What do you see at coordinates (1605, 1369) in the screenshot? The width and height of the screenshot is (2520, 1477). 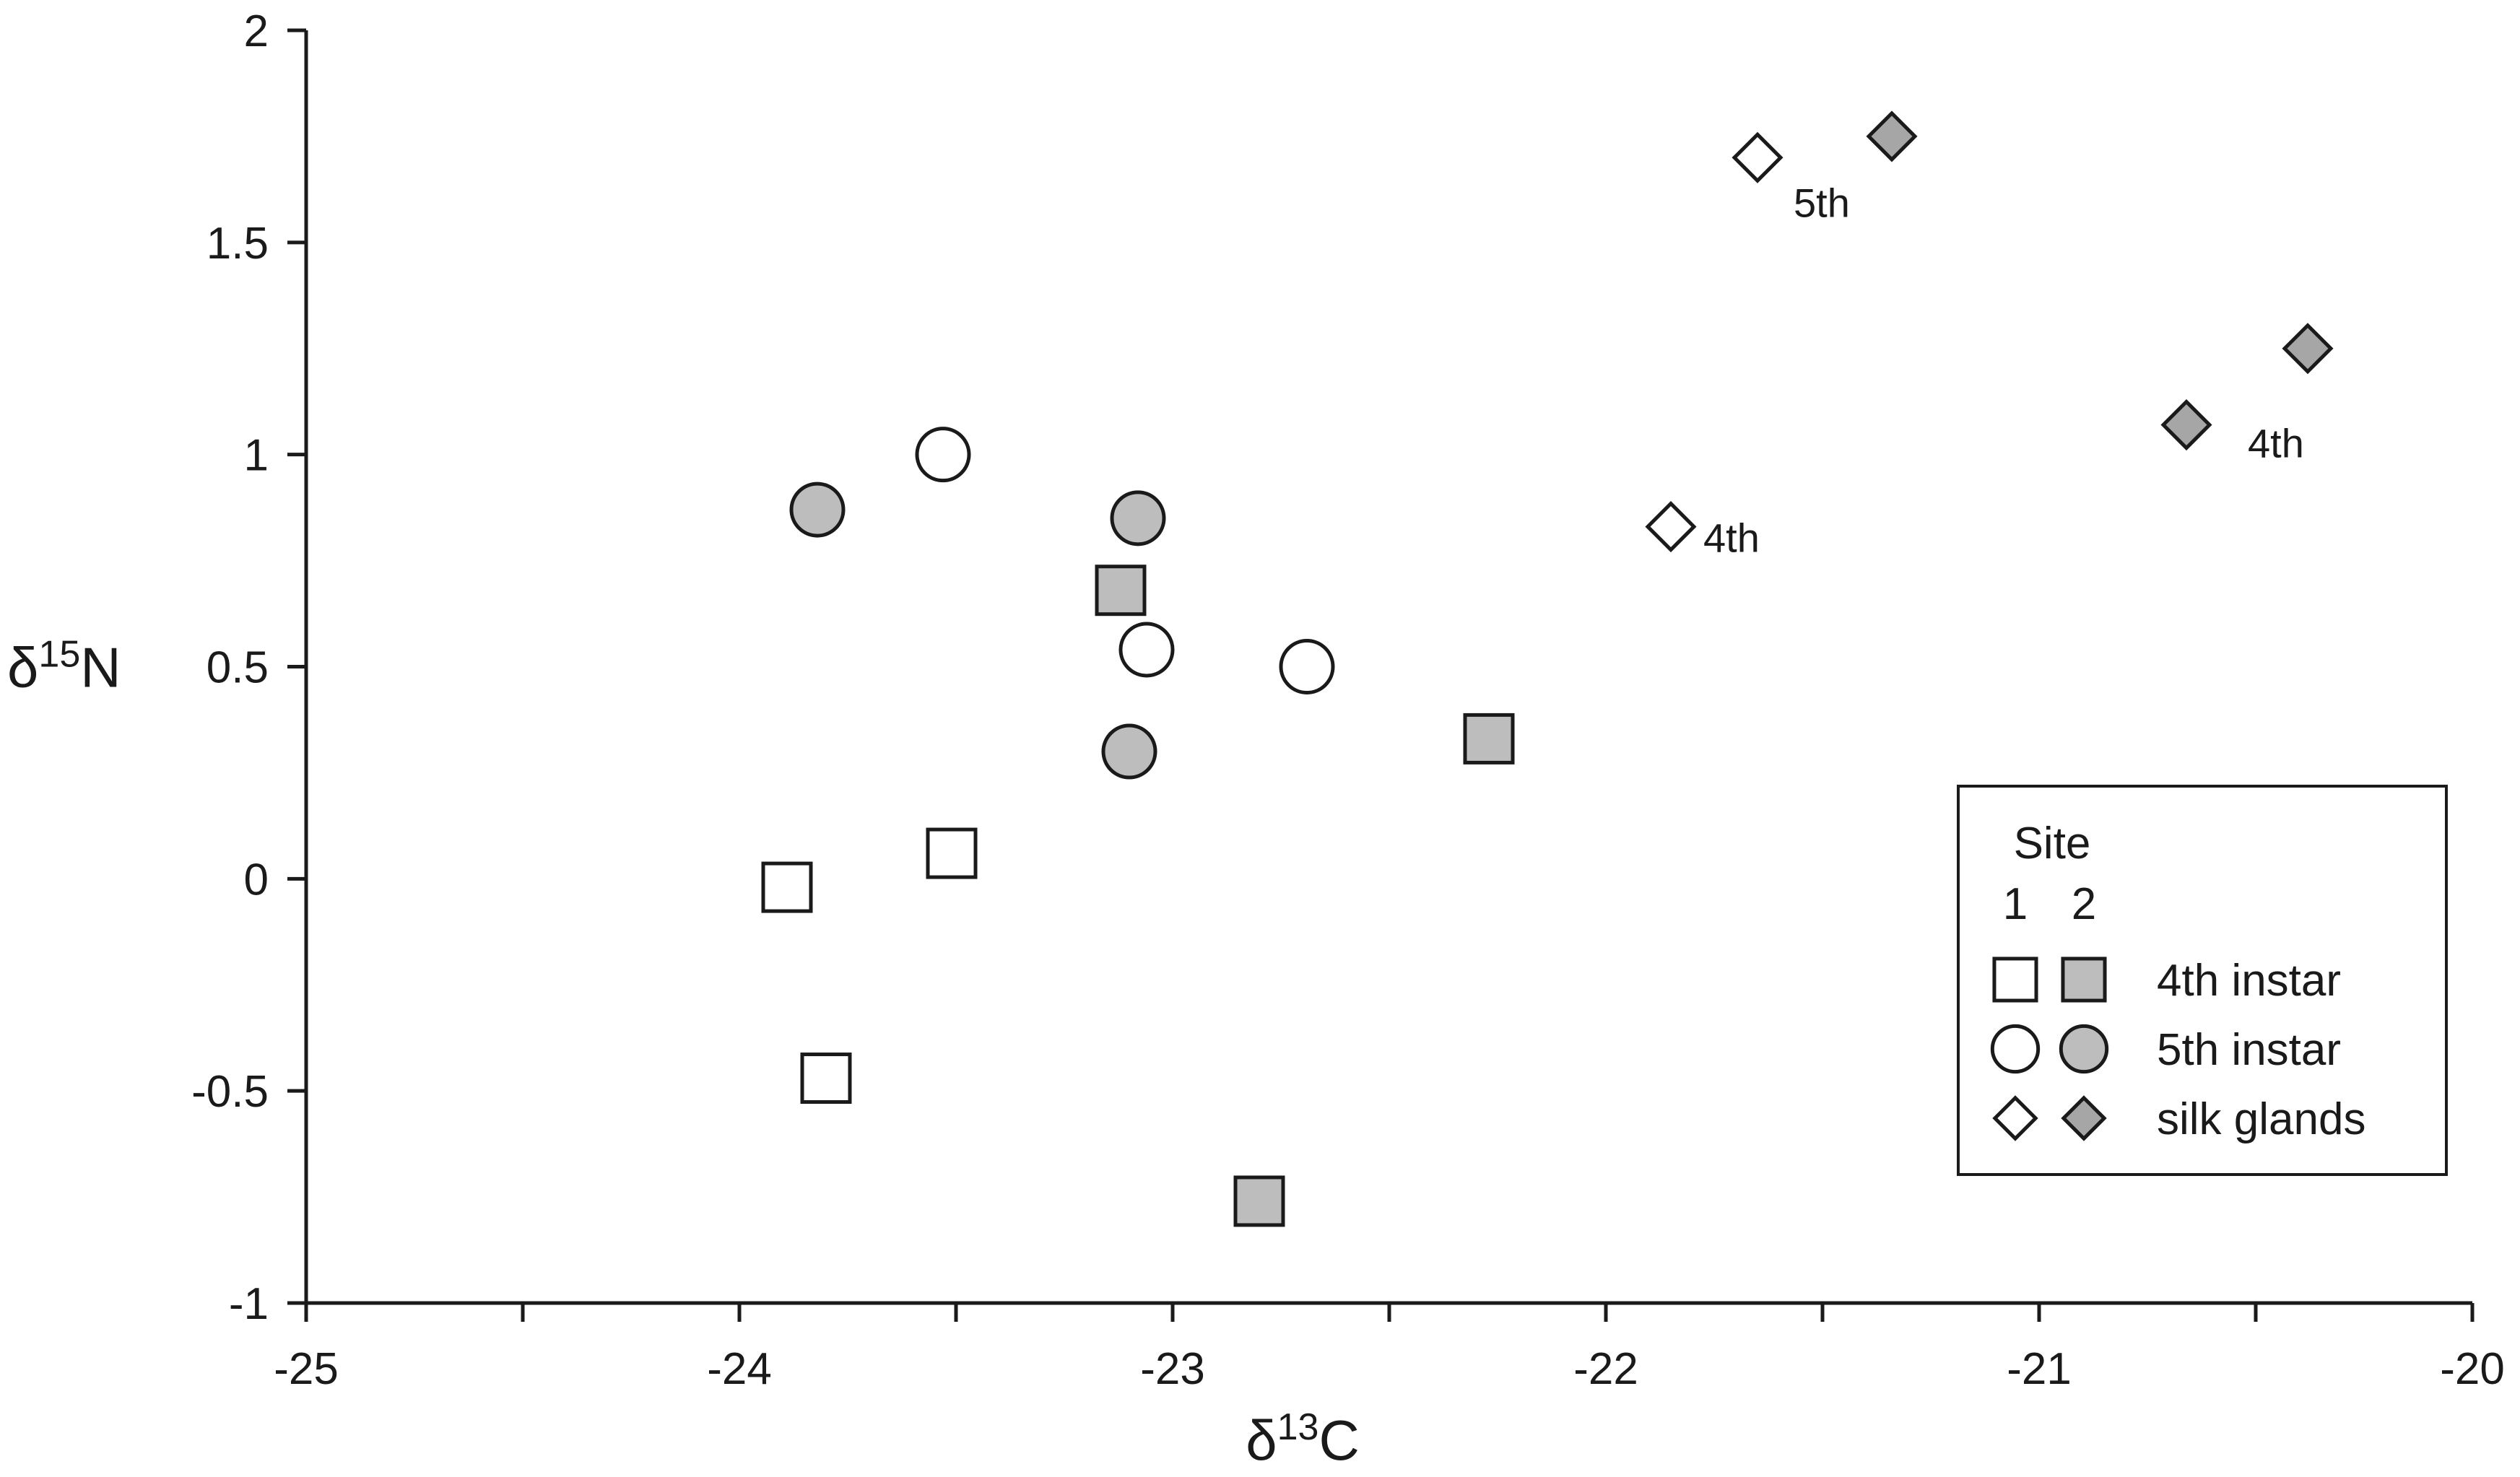 I see `x-tick-label: -22` at bounding box center [1605, 1369].